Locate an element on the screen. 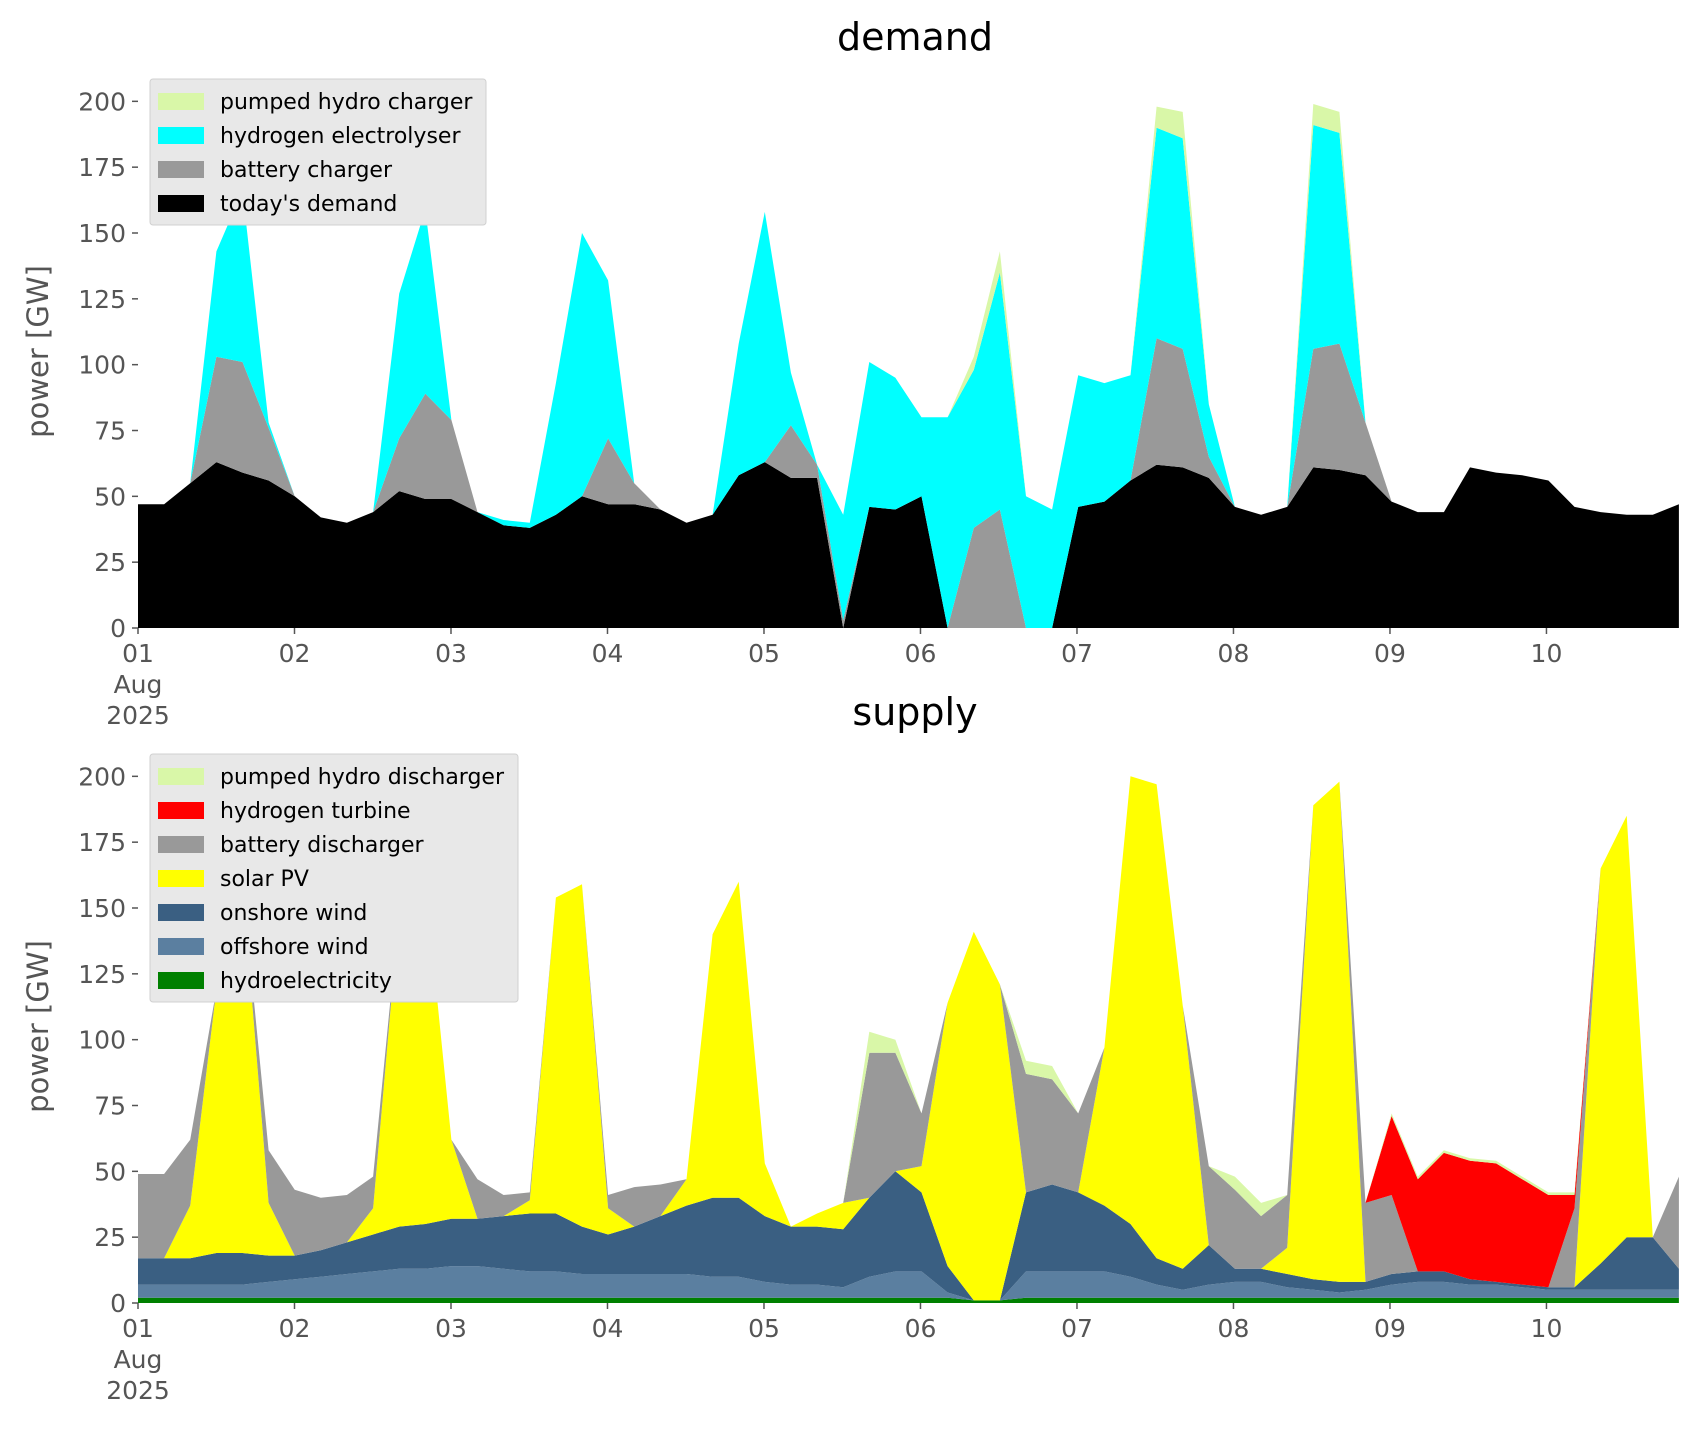  legend-label-offshore-wind: offshore wind is located at coordinates (294, 947).